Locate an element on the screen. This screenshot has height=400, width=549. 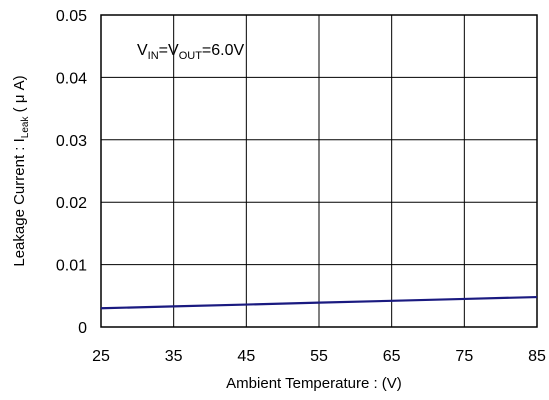
x-tick-label: 85 is located at coordinates (537, 356).